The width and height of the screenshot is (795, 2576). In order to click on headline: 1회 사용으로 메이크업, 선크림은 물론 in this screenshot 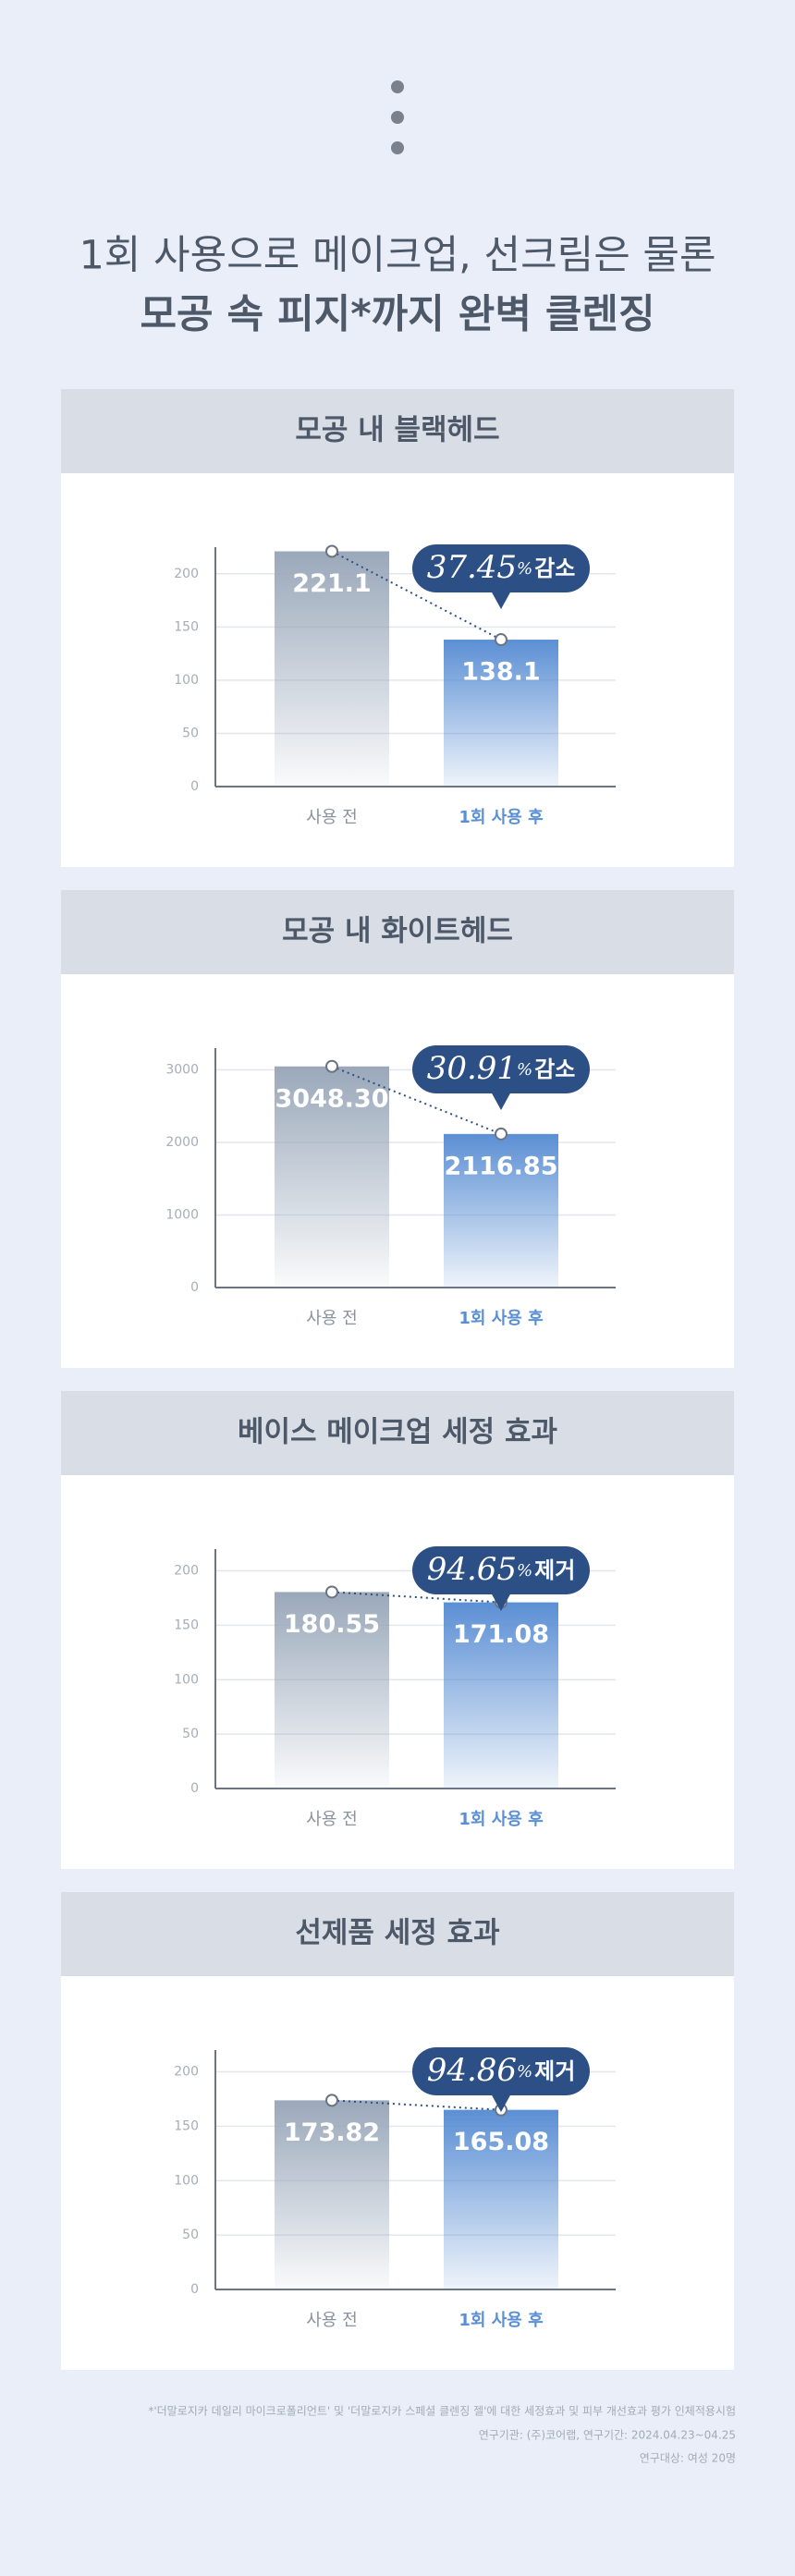, I will do `click(397, 256)`.